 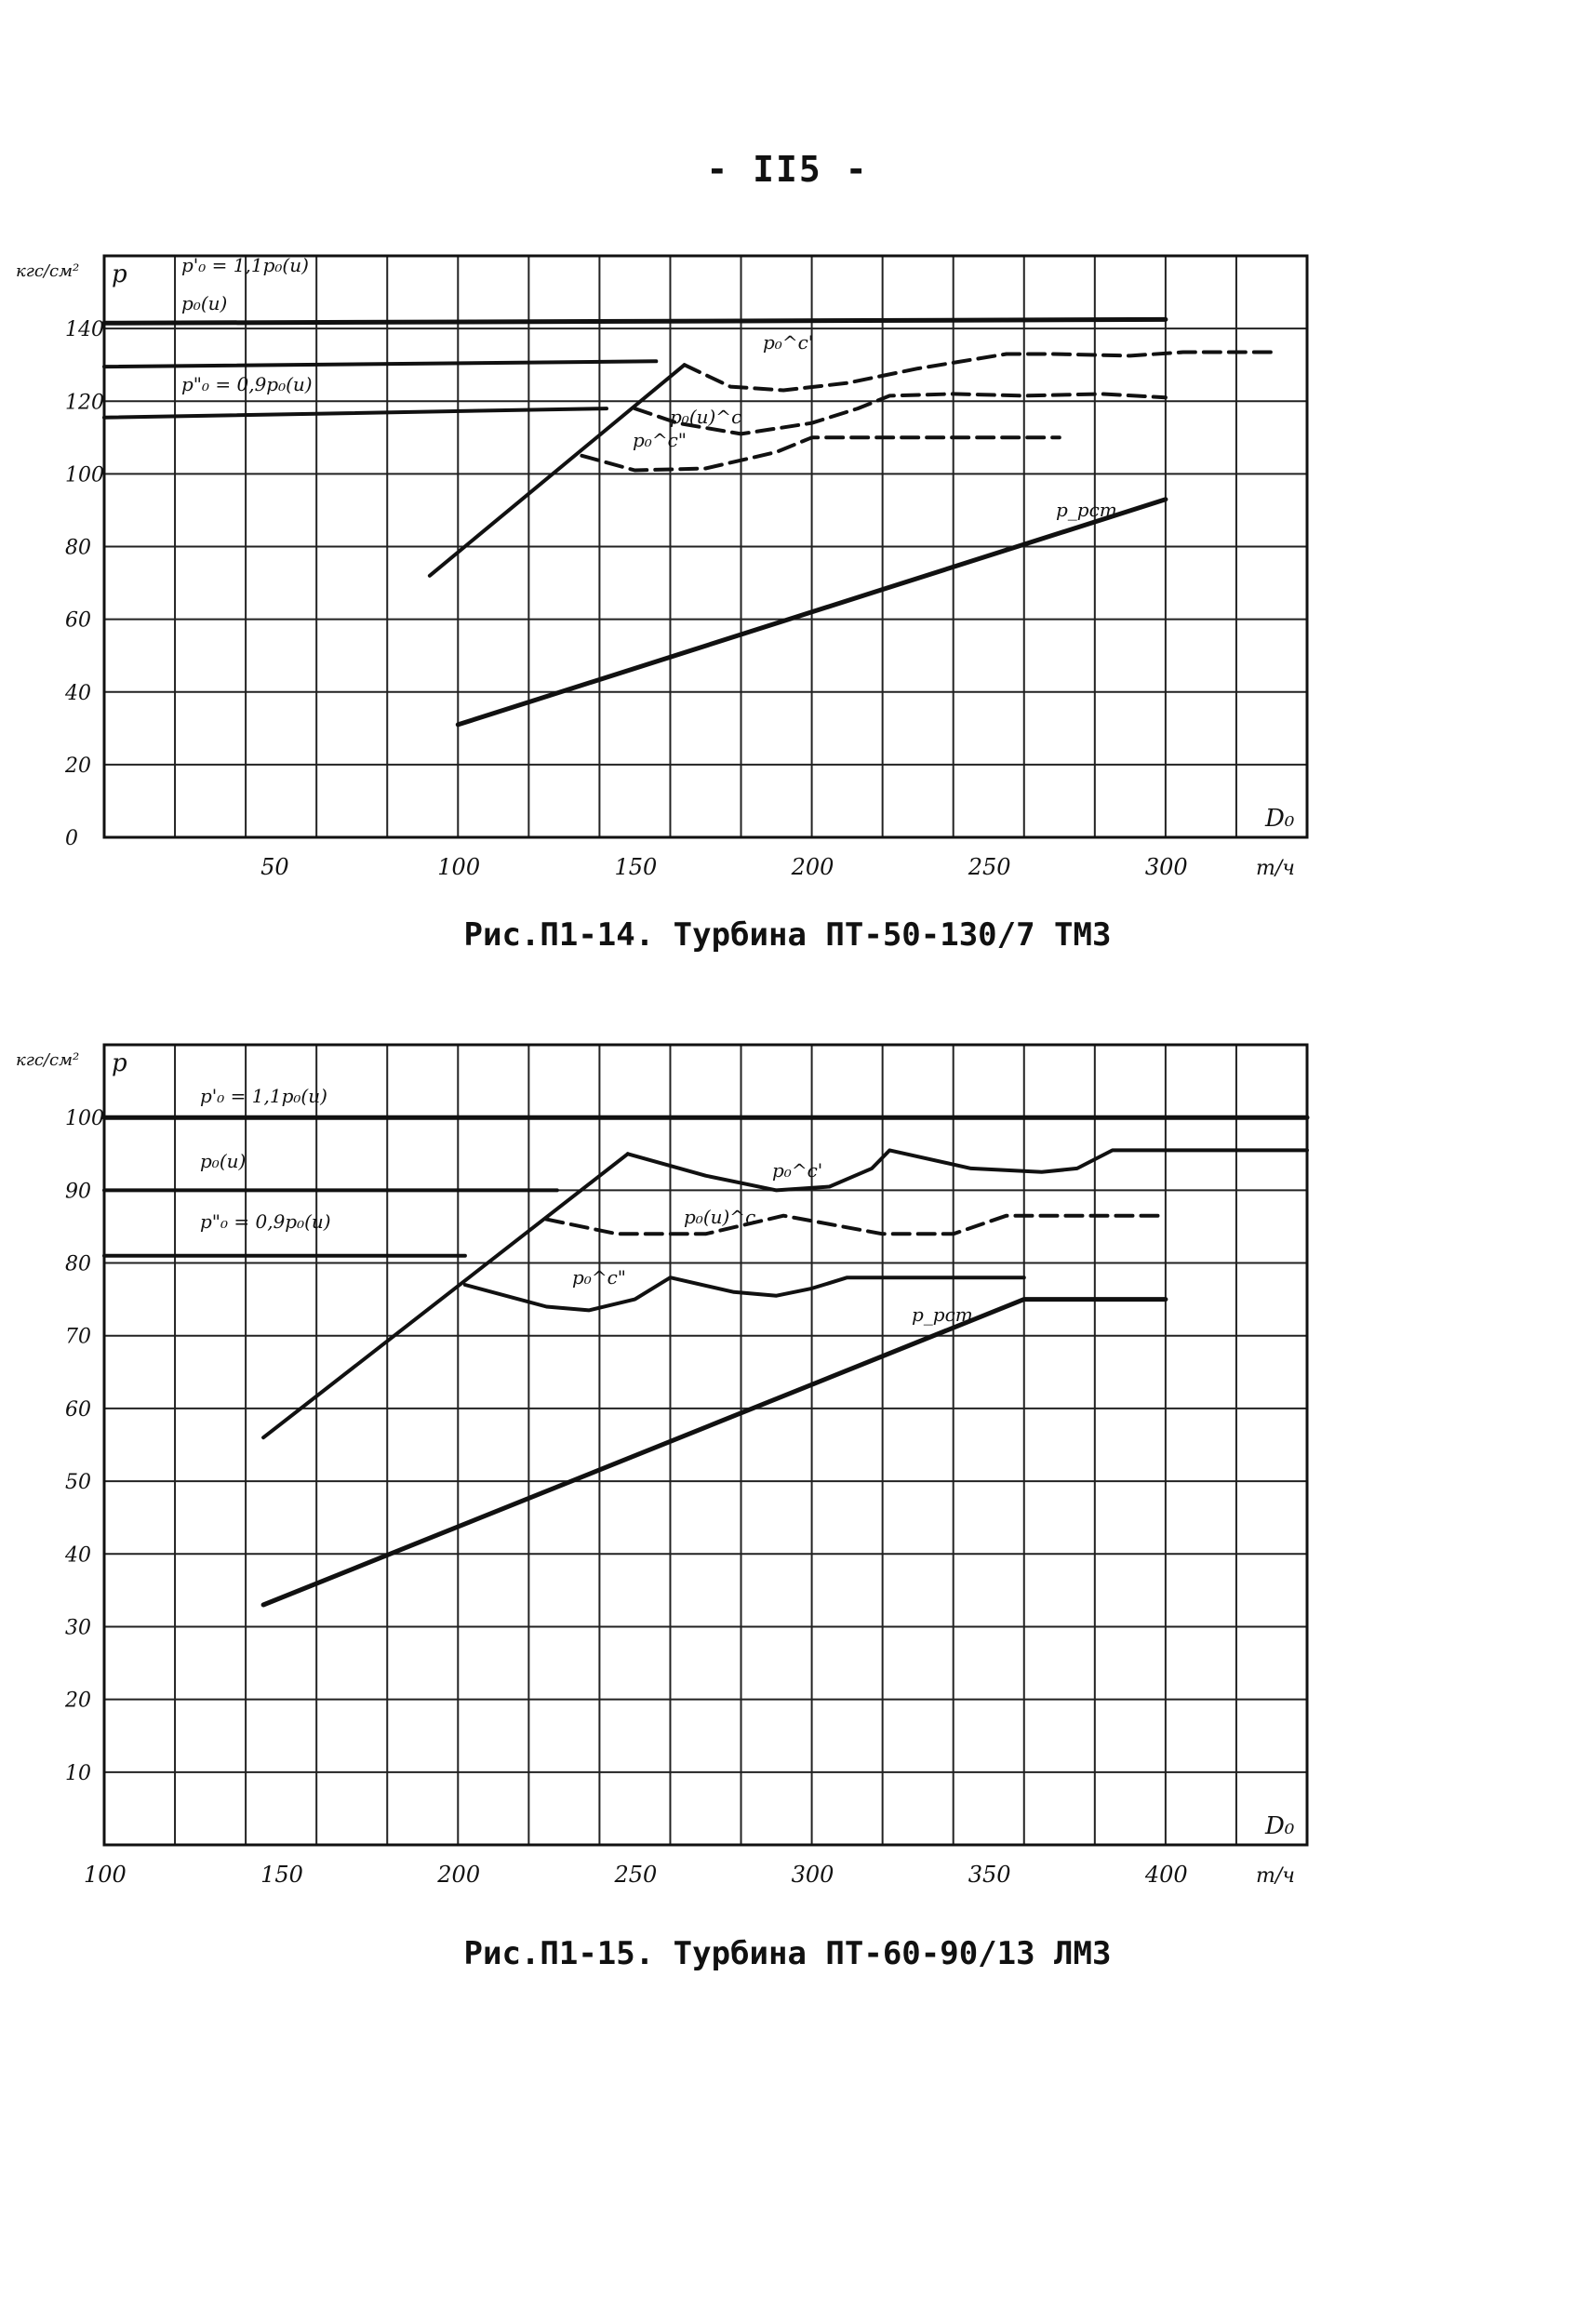 What do you see at coordinates (989, 1875) in the screenshot?
I see `x-tick-label: 350` at bounding box center [989, 1875].